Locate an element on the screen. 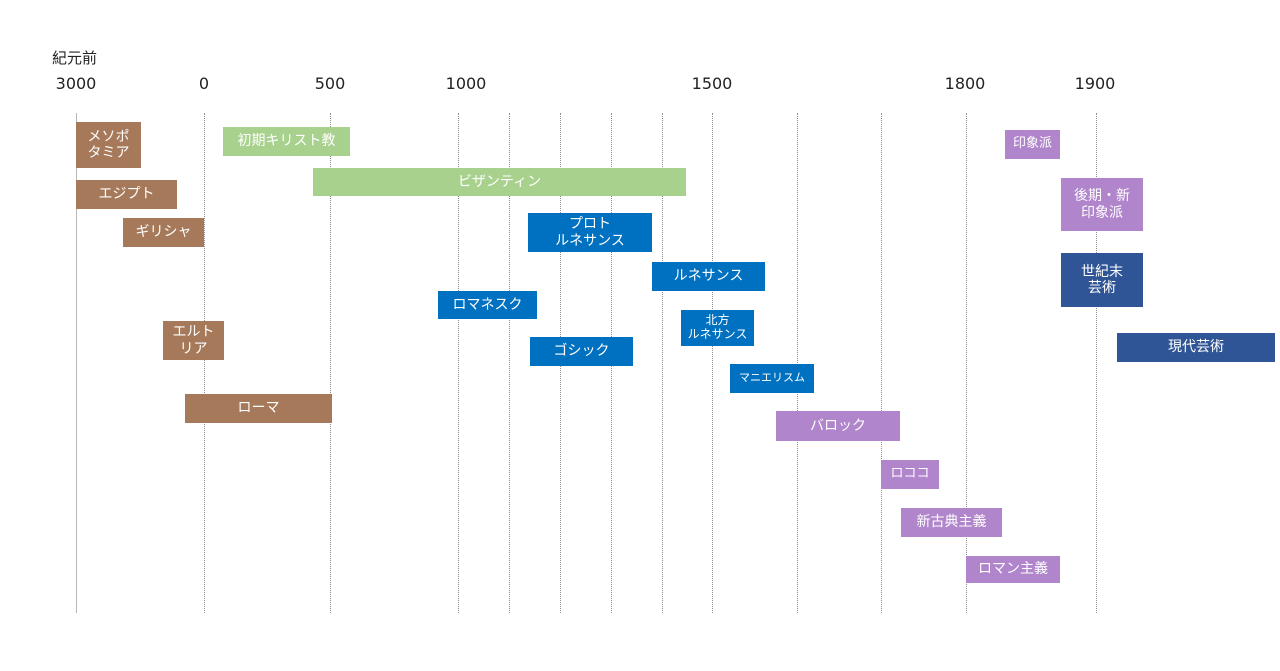  period-rococo: ロココ is located at coordinates (910, 474).